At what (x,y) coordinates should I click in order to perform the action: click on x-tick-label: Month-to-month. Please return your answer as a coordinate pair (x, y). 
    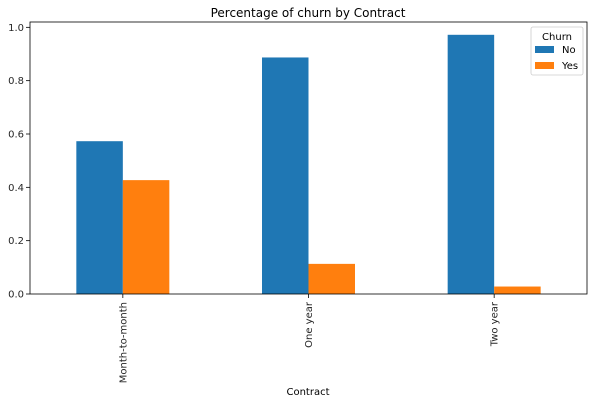
    Looking at the image, I should click on (123, 342).